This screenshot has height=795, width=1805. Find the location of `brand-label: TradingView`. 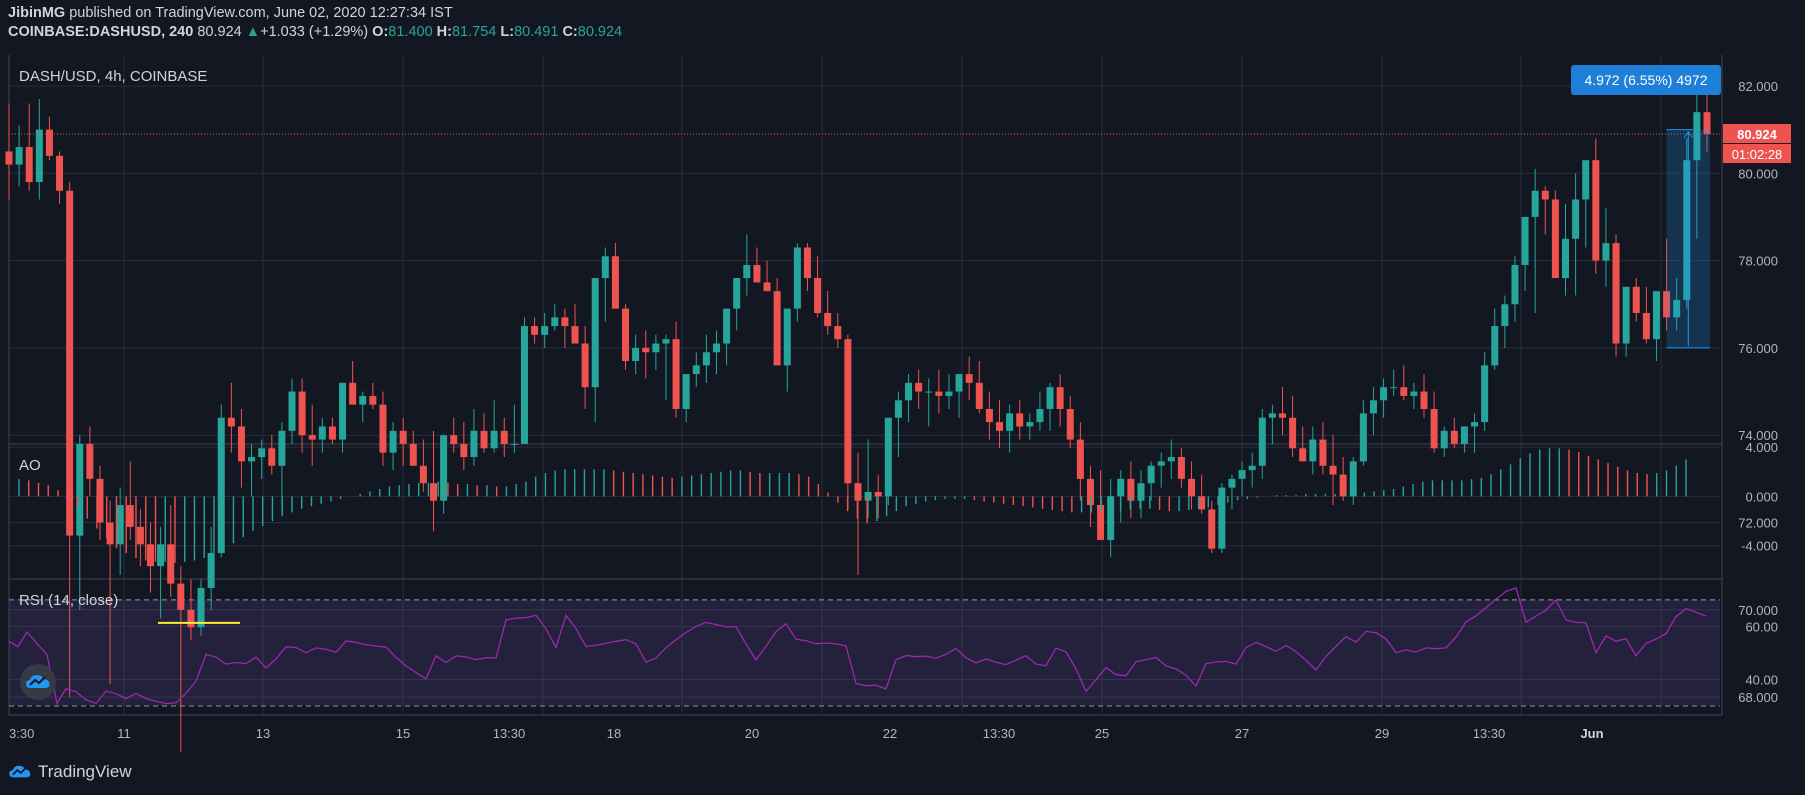

brand-label: TradingView is located at coordinates (85, 771).